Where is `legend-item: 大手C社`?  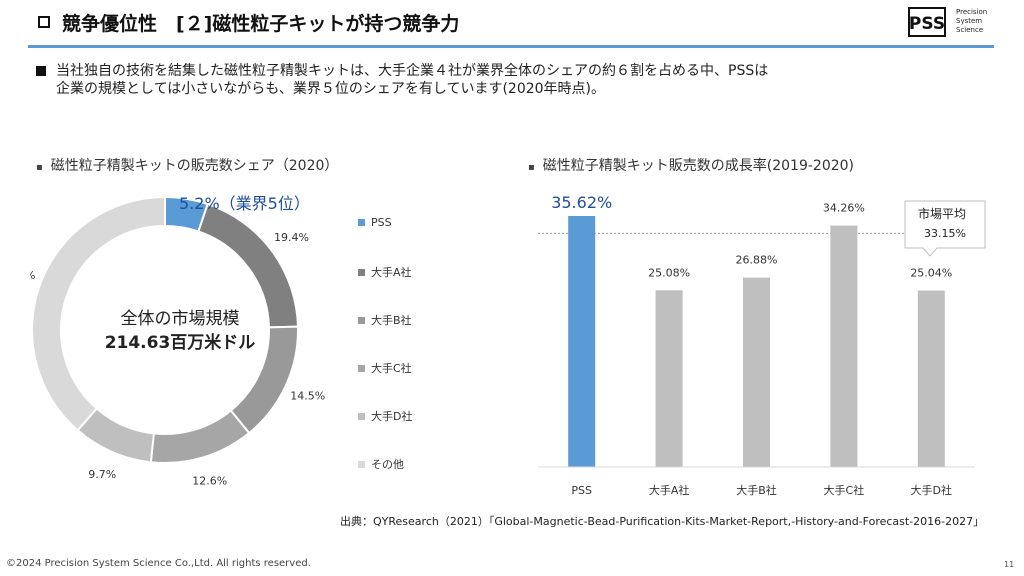 legend-item: 大手C社 is located at coordinates (385, 368).